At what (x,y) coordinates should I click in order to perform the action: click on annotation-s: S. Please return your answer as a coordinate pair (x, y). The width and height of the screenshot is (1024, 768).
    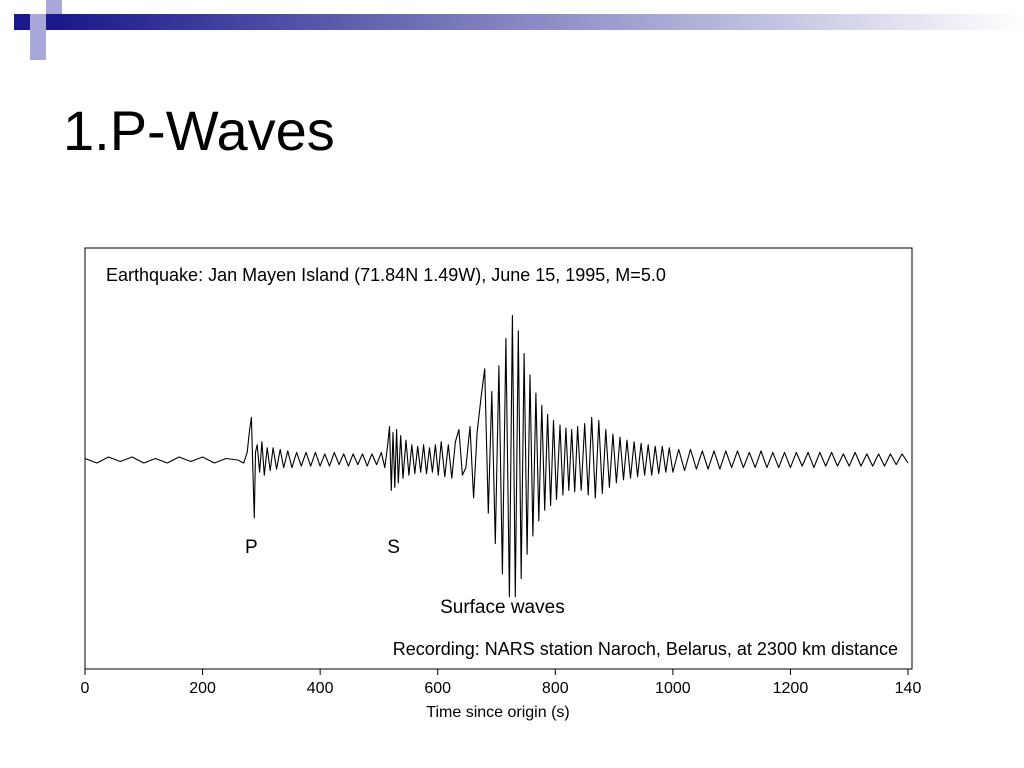
    Looking at the image, I should click on (393, 547).